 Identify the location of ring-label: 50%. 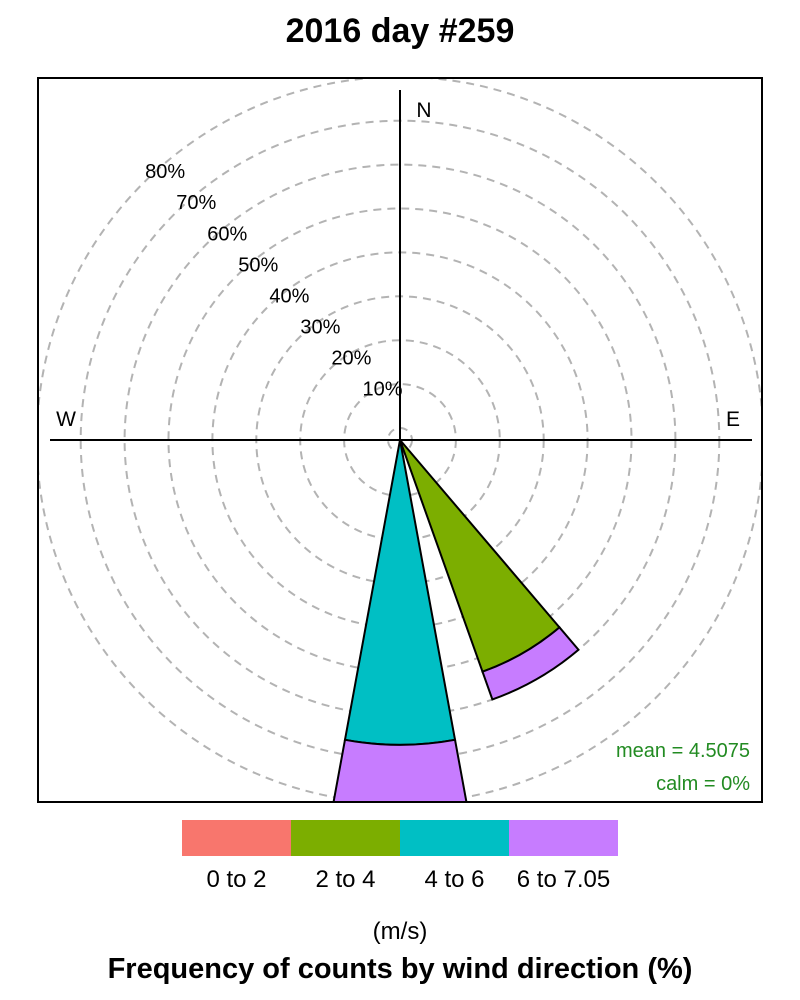
(258, 265).